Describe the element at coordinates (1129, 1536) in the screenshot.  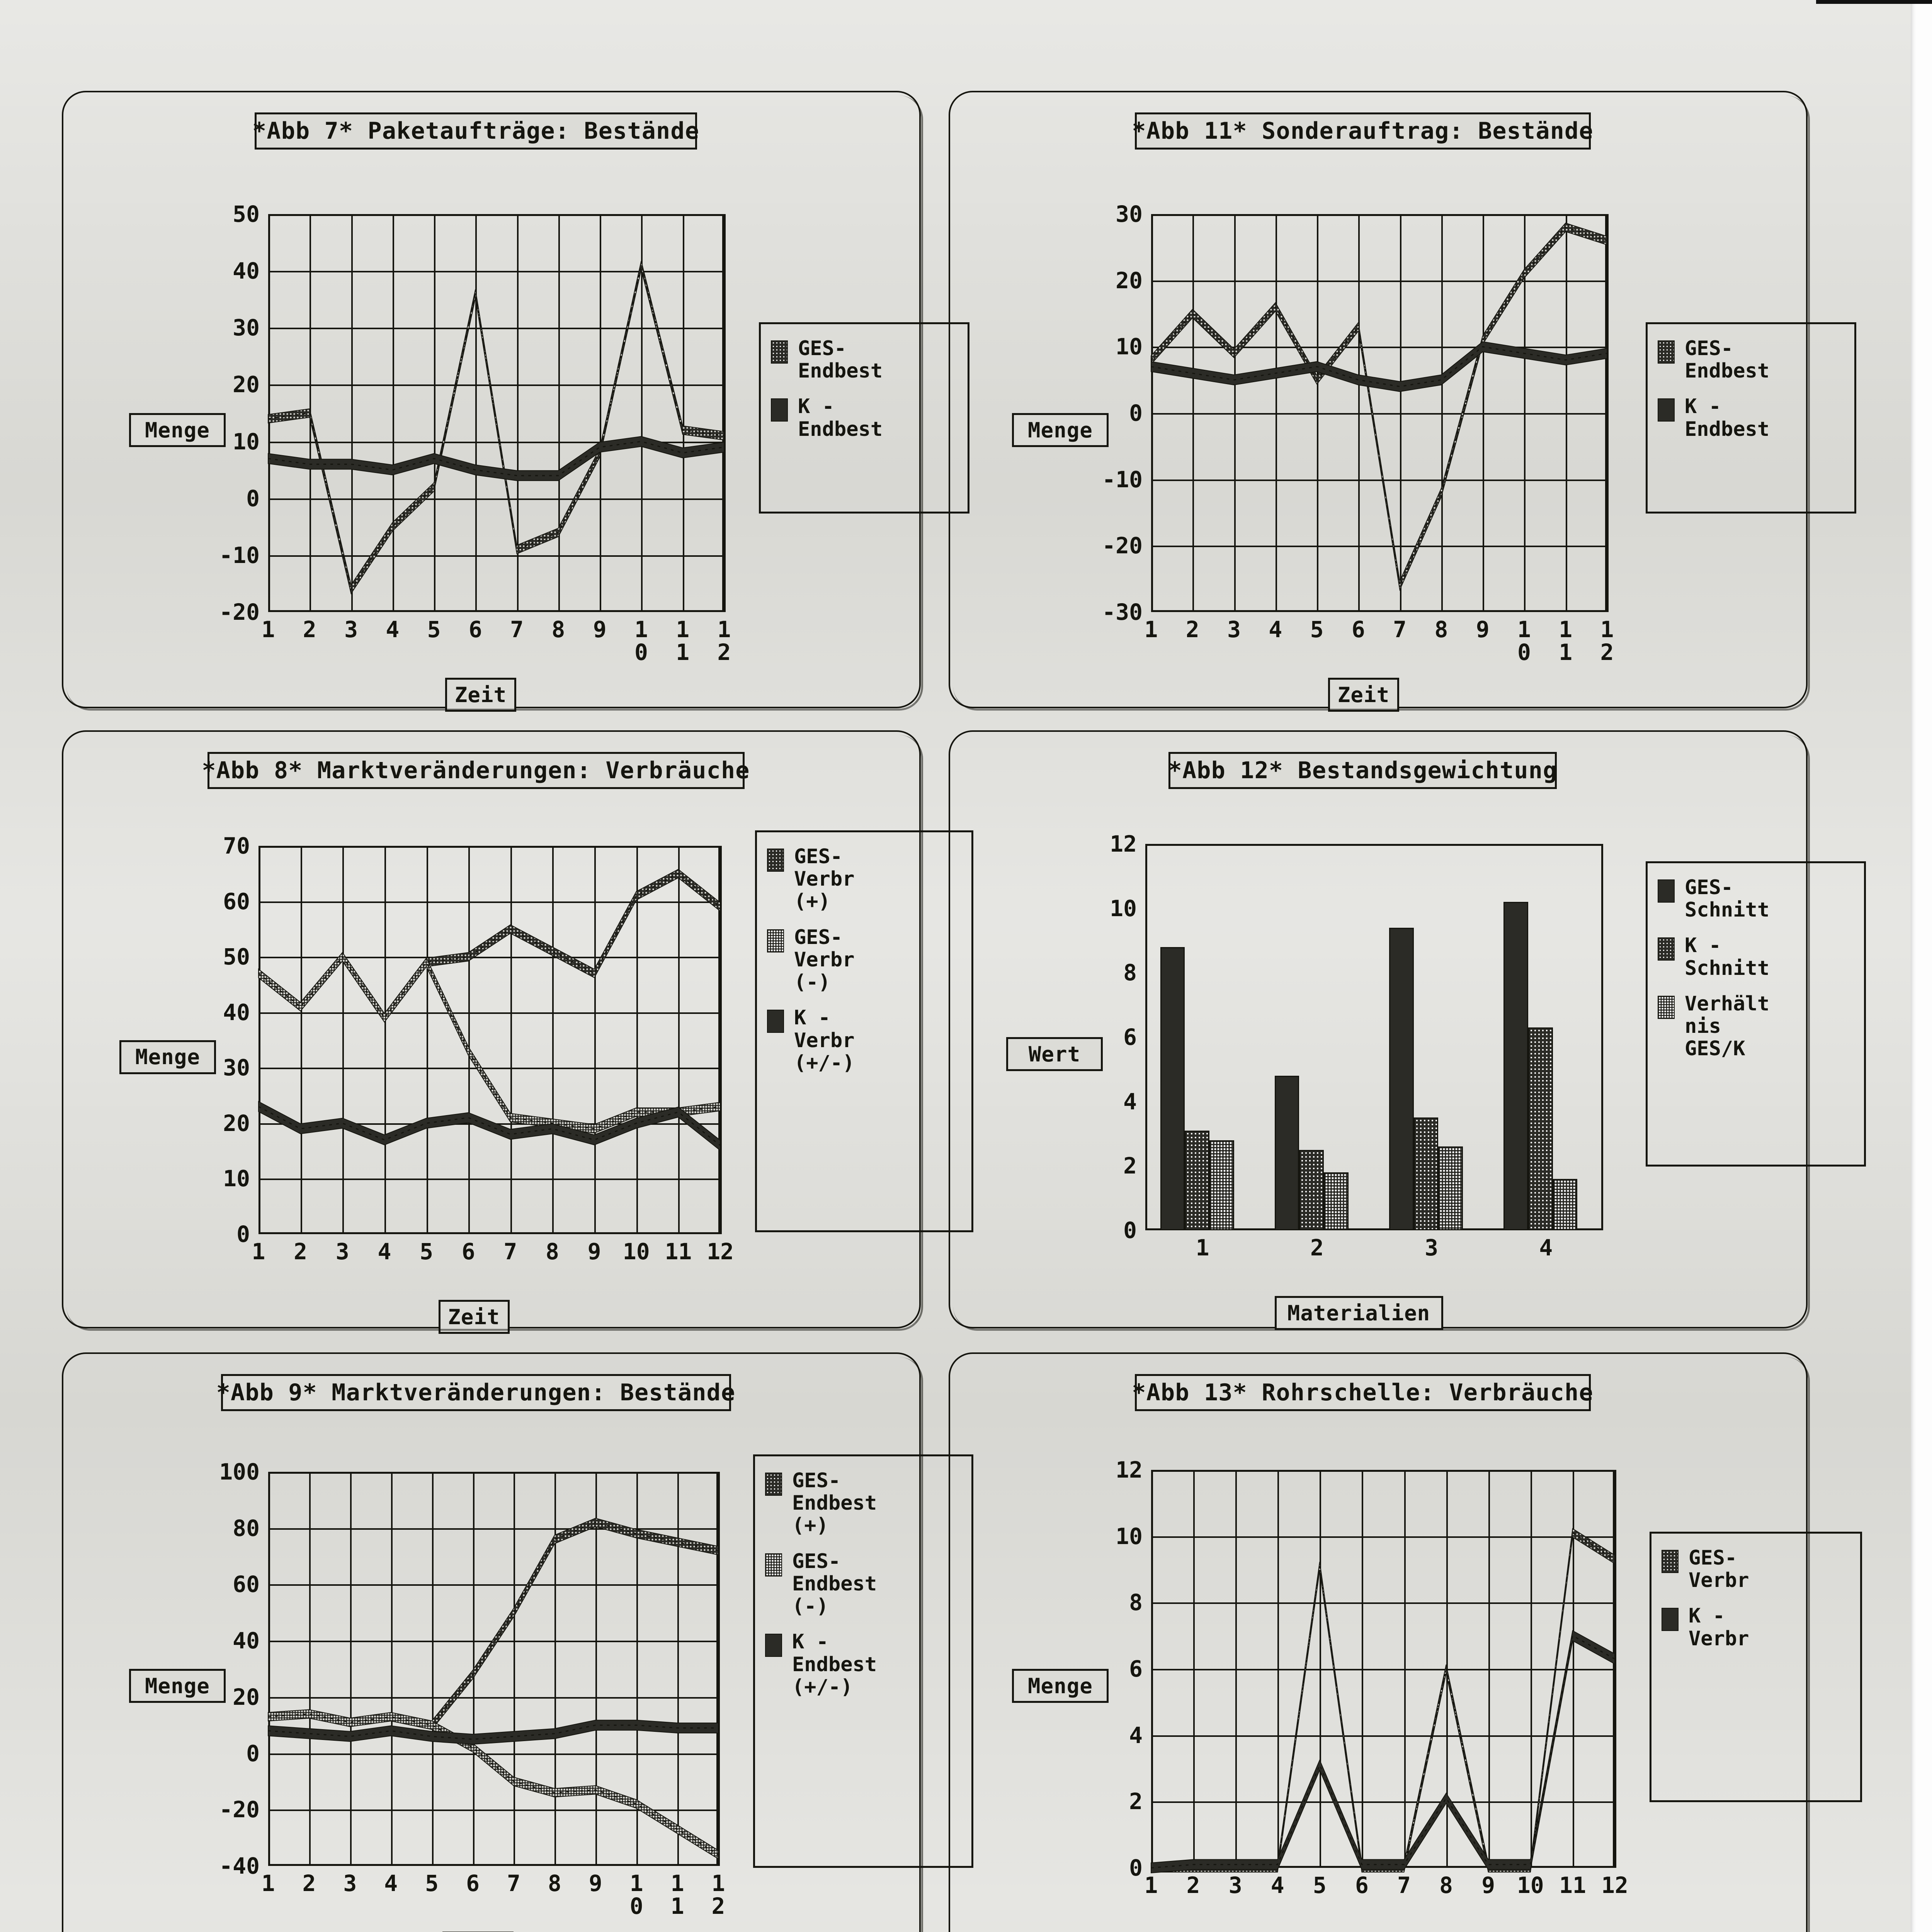
I see `y-axis-tick: 10` at that location.